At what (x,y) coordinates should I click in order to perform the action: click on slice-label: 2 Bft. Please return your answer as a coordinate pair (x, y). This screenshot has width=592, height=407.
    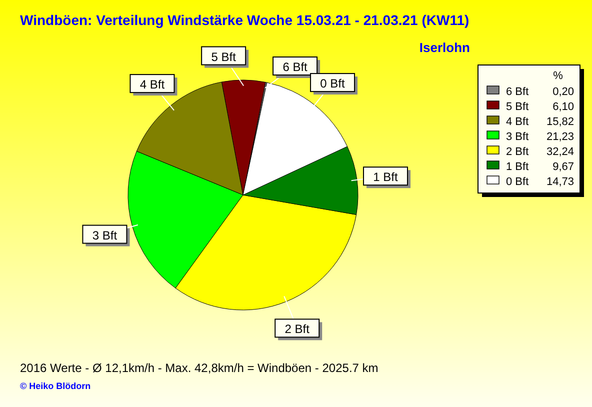
    Looking at the image, I should click on (297, 329).